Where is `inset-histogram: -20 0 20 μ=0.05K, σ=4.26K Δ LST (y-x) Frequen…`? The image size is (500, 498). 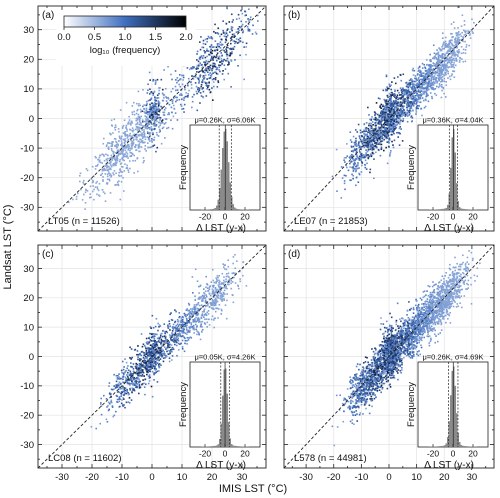 inset-histogram: -20 0 20 μ=0.05K, σ=4.26K Δ LST (y-x) Frequen… is located at coordinates (219, 412).